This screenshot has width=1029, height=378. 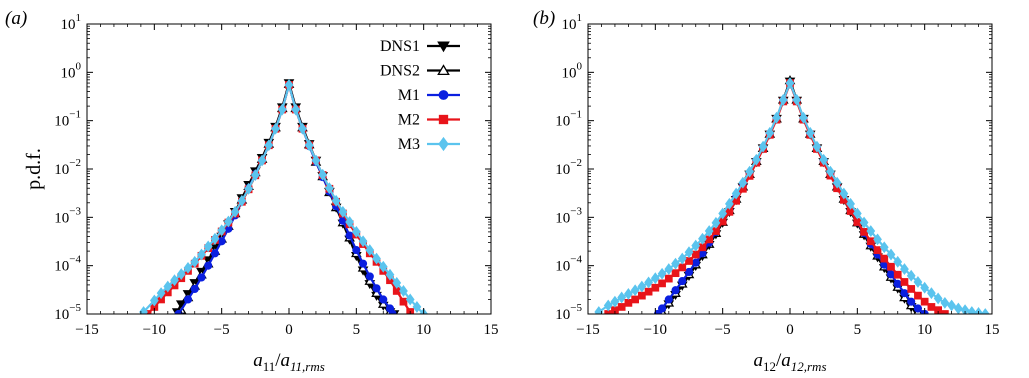 I want to click on legend-label: DNS2, so click(x=400, y=71).